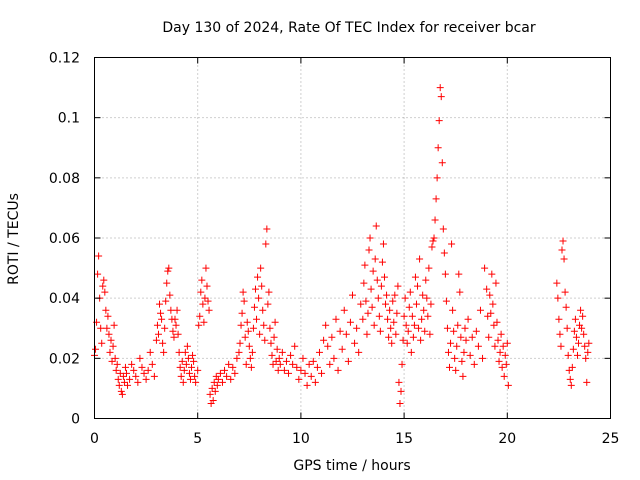 The width and height of the screenshot is (640, 480). What do you see at coordinates (354, 439) in the screenshot?
I see `x-tick-labels: 0 5 10 15 20 25` at bounding box center [354, 439].